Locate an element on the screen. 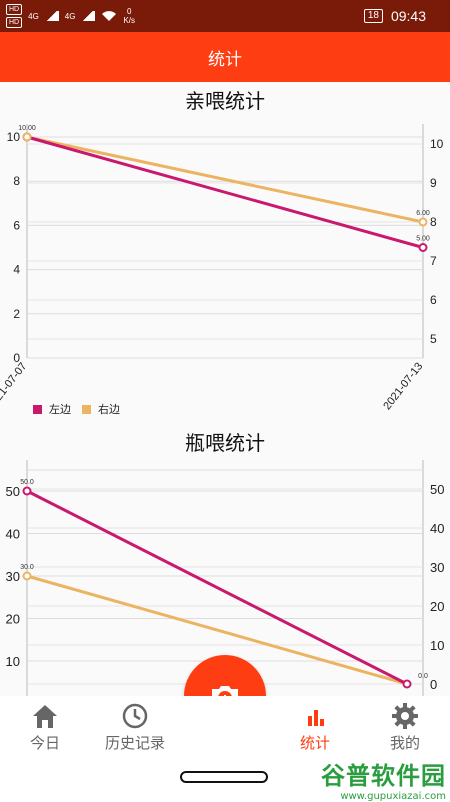 This screenshot has height=802, width=450. nav-label: 统计 is located at coordinates (314, 743).